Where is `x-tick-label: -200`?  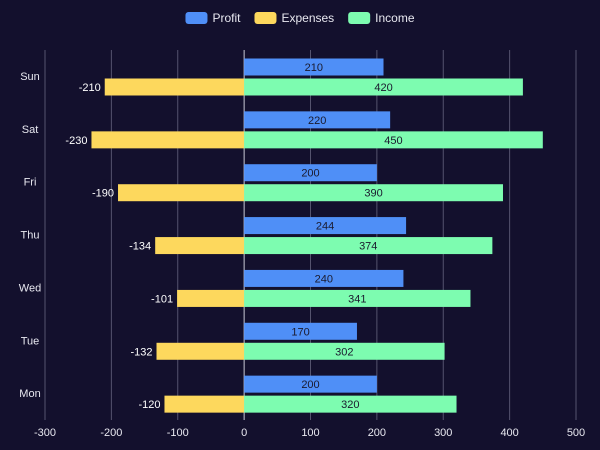
x-tick-label: -200 is located at coordinates (111, 433).